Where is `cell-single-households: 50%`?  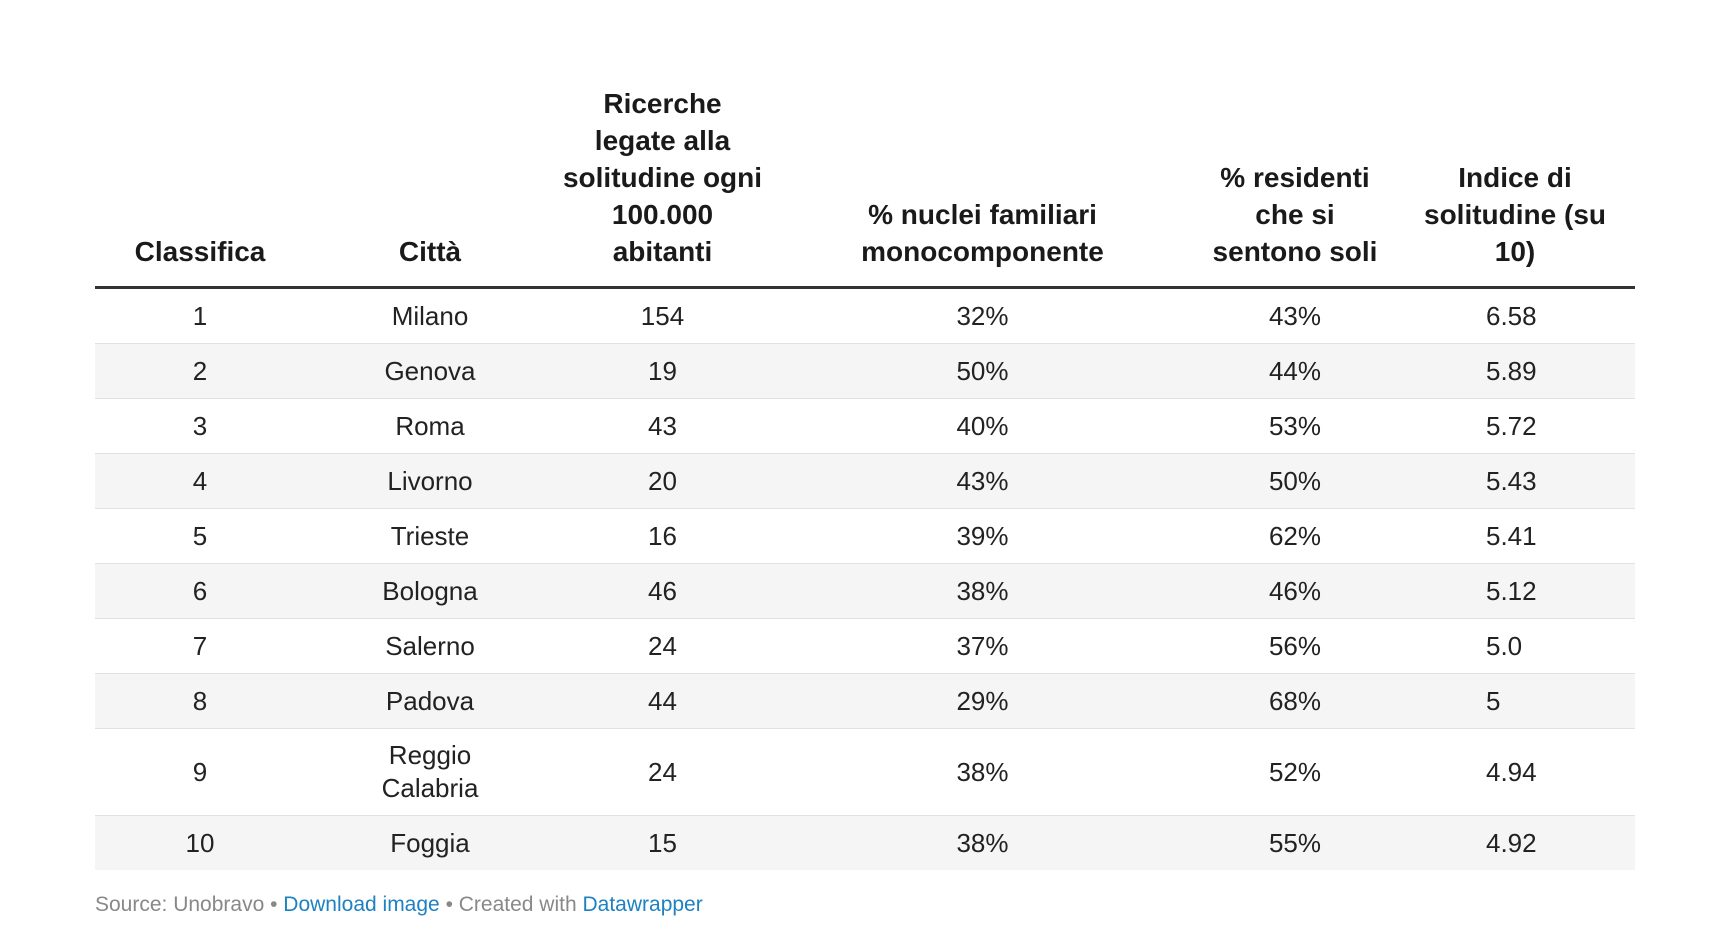
cell-single-households: 50% is located at coordinates (982, 371).